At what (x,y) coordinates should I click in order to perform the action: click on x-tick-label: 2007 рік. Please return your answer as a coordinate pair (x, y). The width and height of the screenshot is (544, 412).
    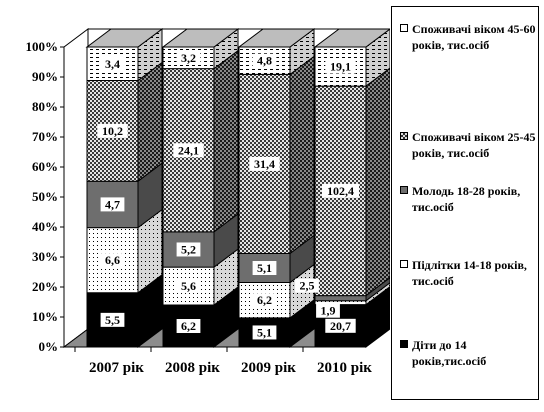
    Looking at the image, I should click on (116, 368).